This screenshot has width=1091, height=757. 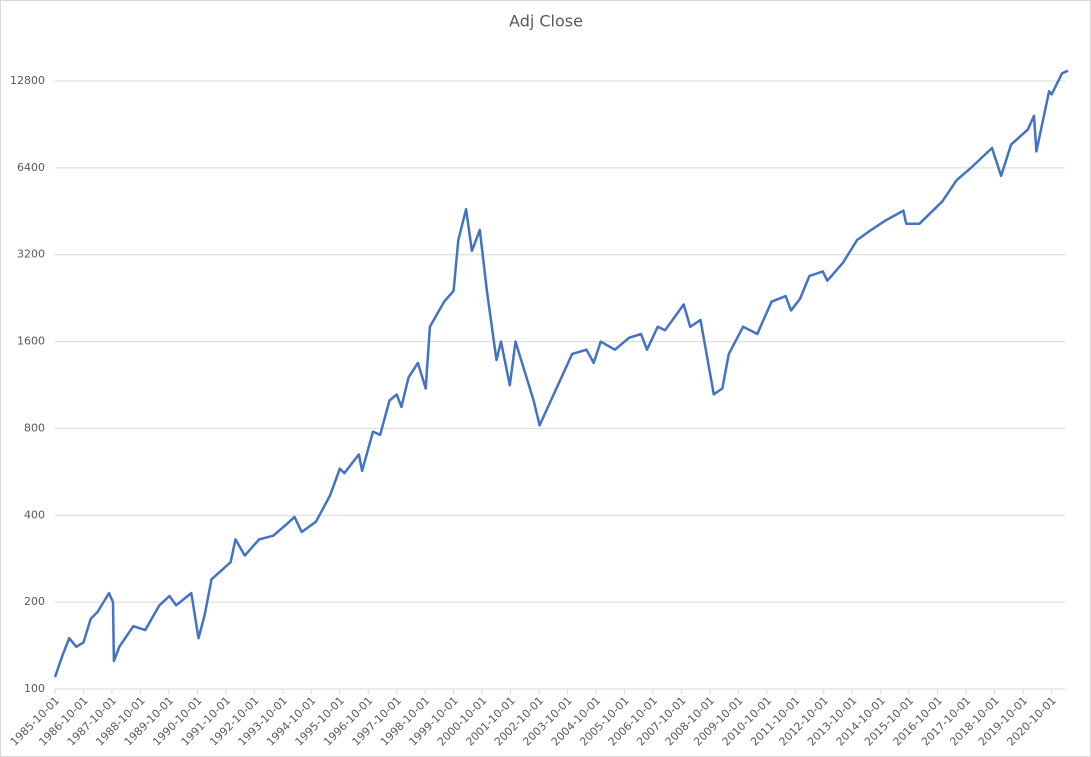 I want to click on y-tick-label: 400, so click(x=34, y=514).